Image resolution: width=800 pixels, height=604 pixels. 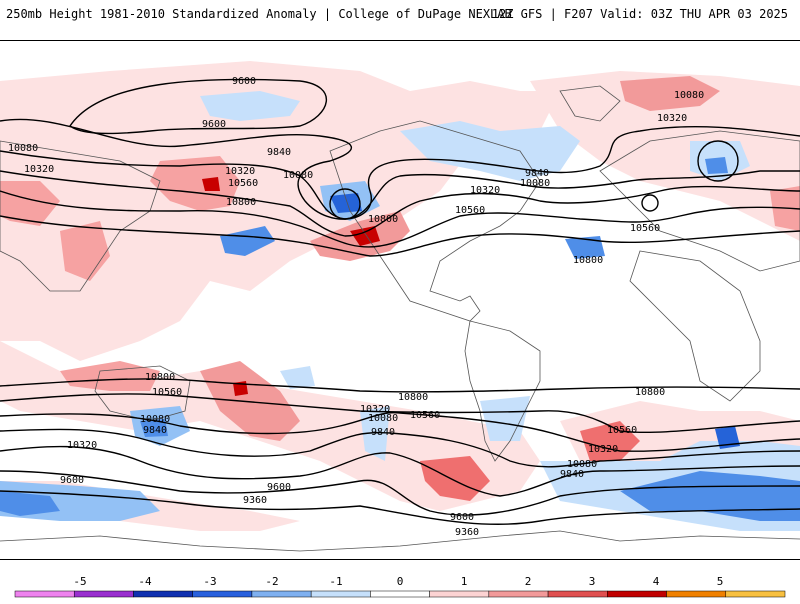 I want to click on contour-10320-sh, so click(x=400, y=431).